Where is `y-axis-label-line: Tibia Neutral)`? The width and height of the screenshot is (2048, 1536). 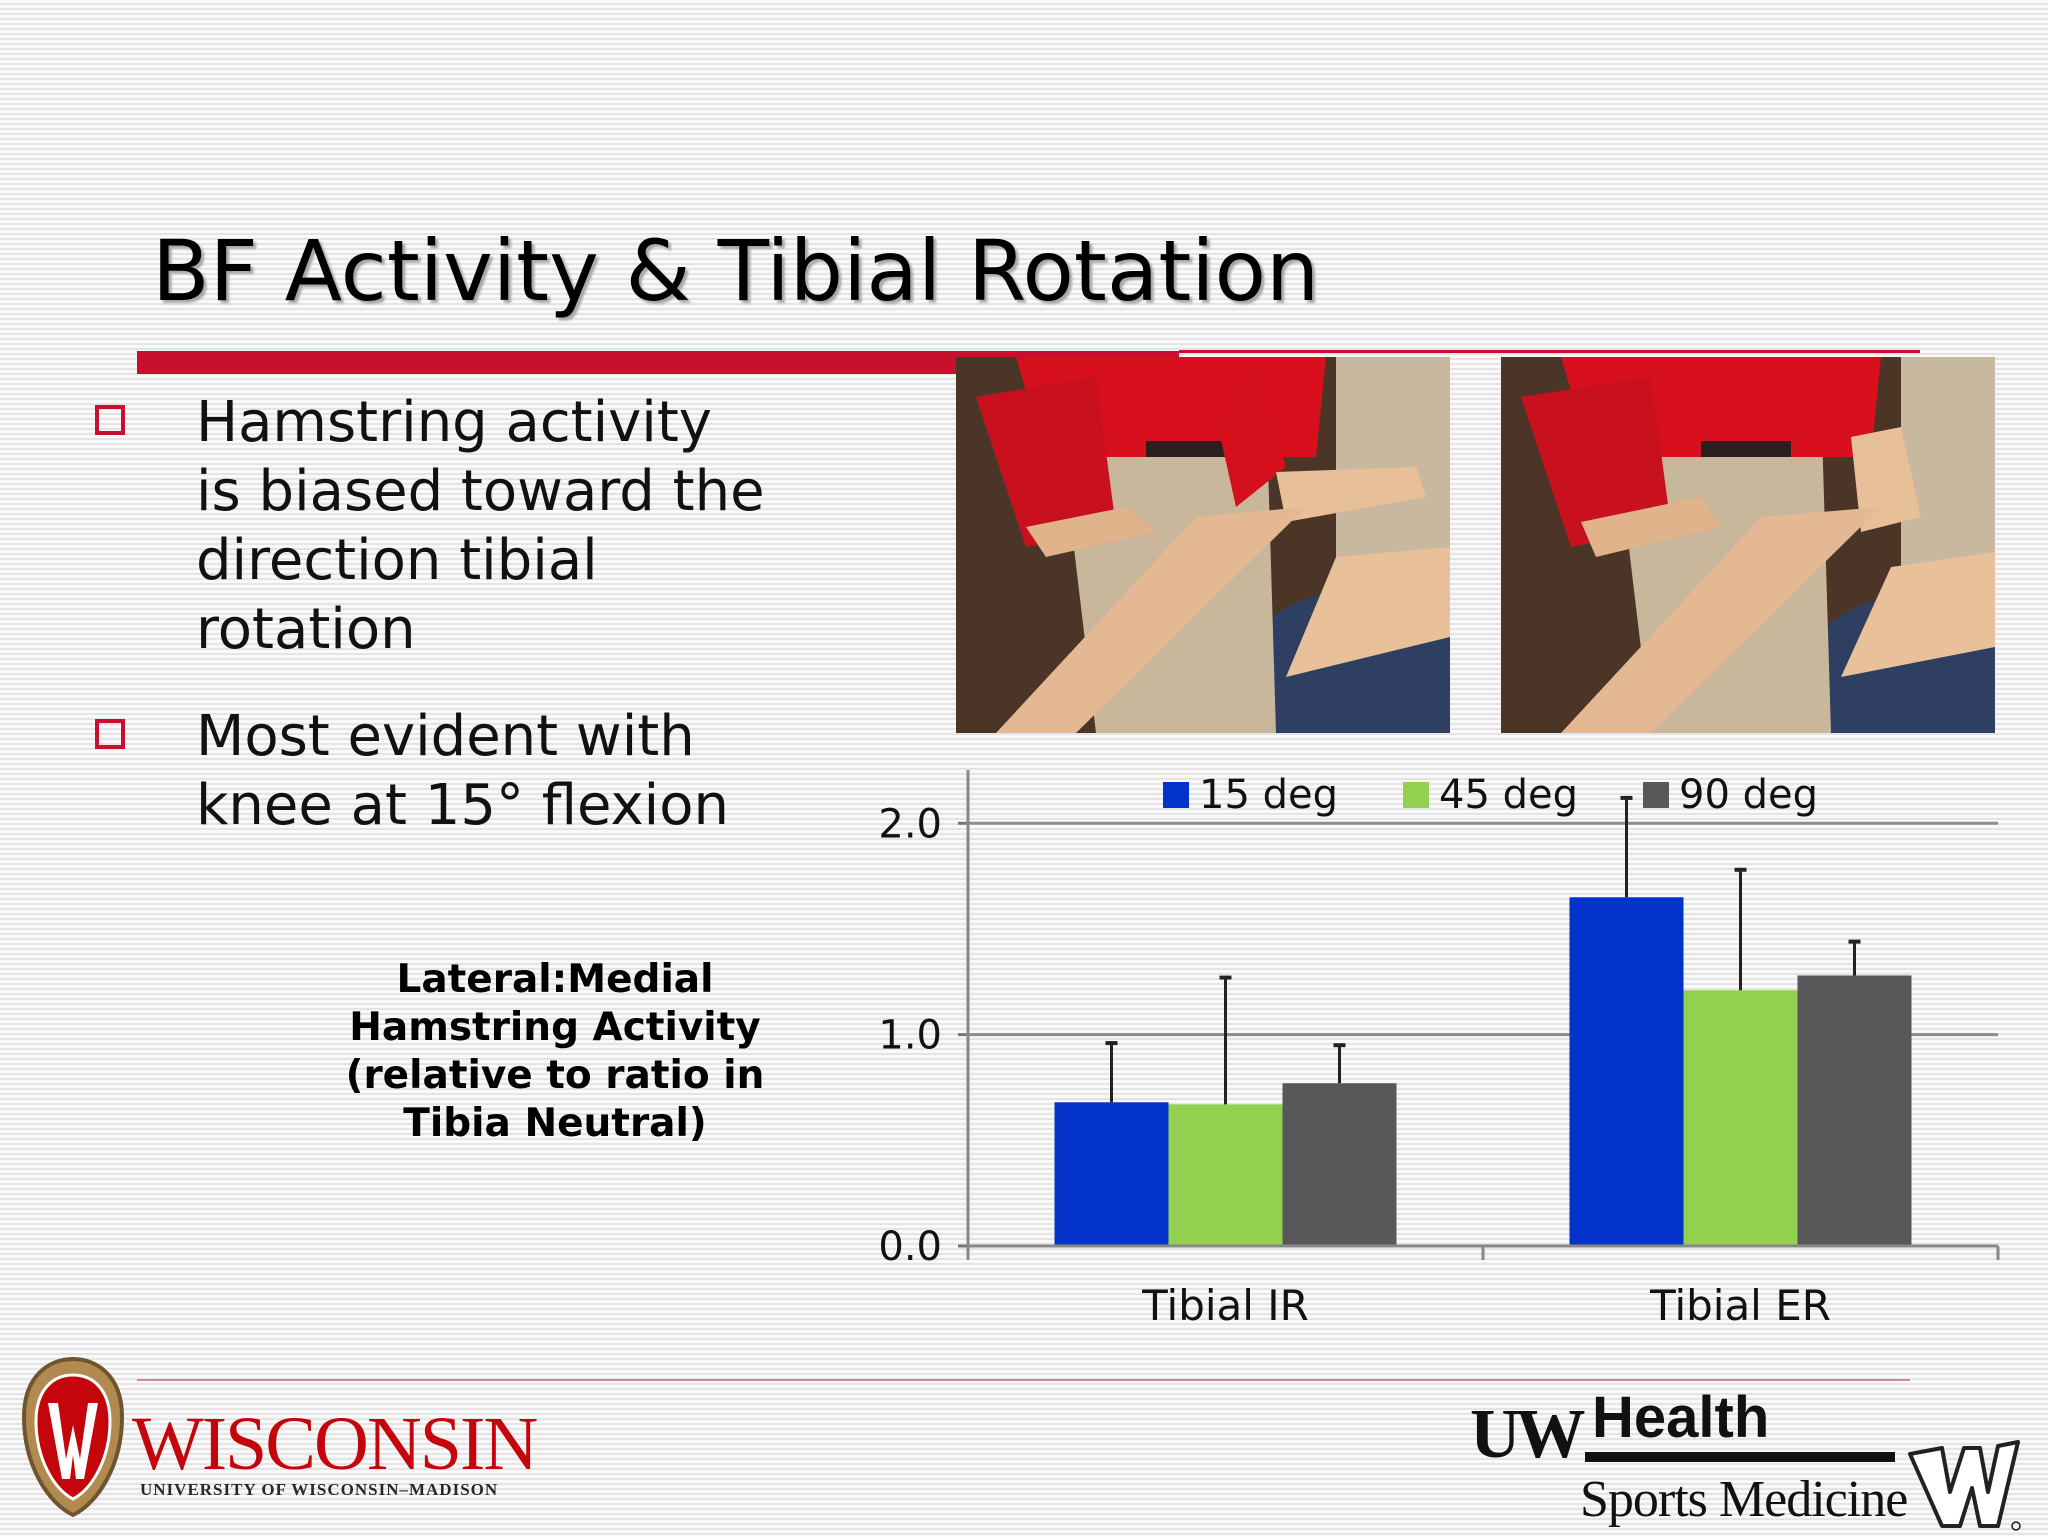 y-axis-label-line: Tibia Neutral) is located at coordinates (555, 1123).